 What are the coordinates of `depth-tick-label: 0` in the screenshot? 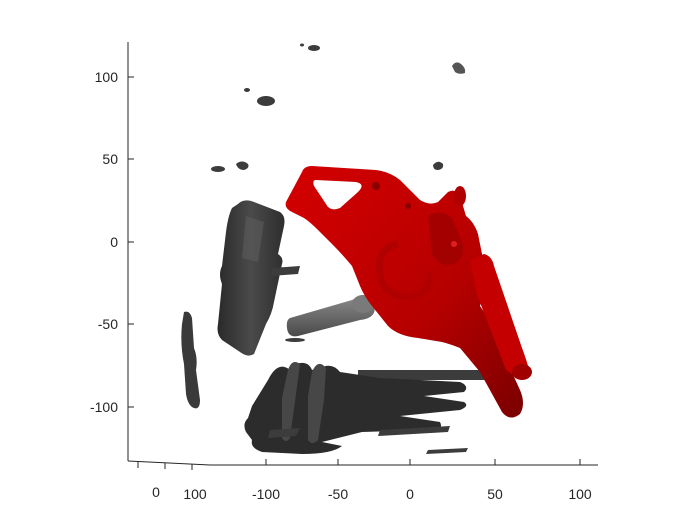 It's located at (156, 492).